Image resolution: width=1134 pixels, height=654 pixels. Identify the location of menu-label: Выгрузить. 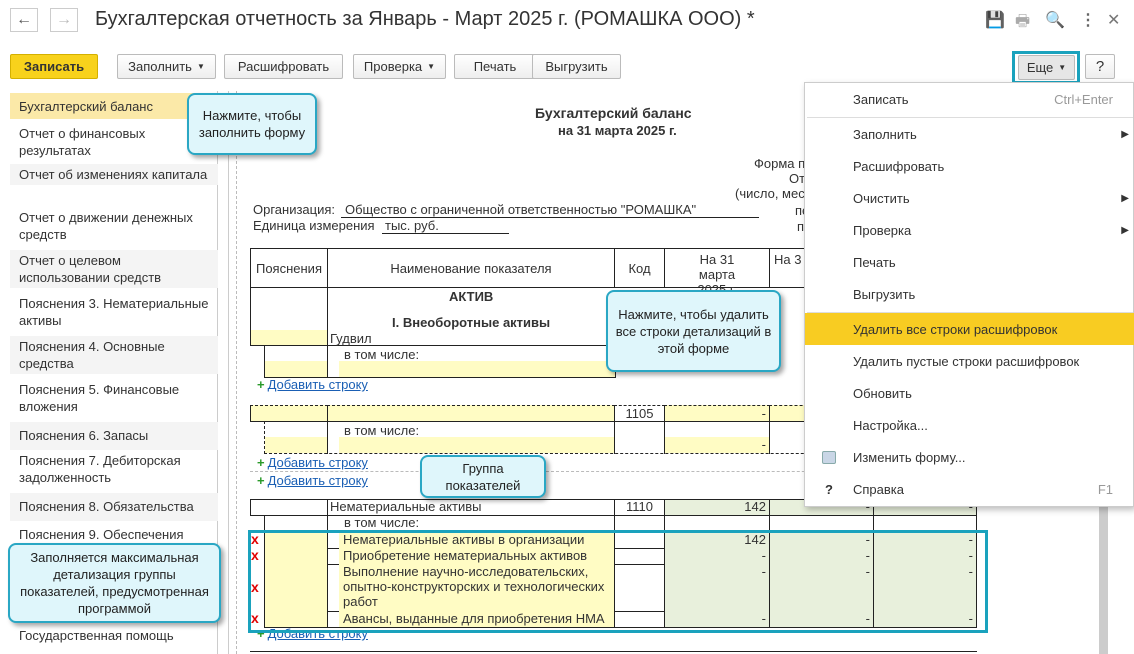
(884, 294).